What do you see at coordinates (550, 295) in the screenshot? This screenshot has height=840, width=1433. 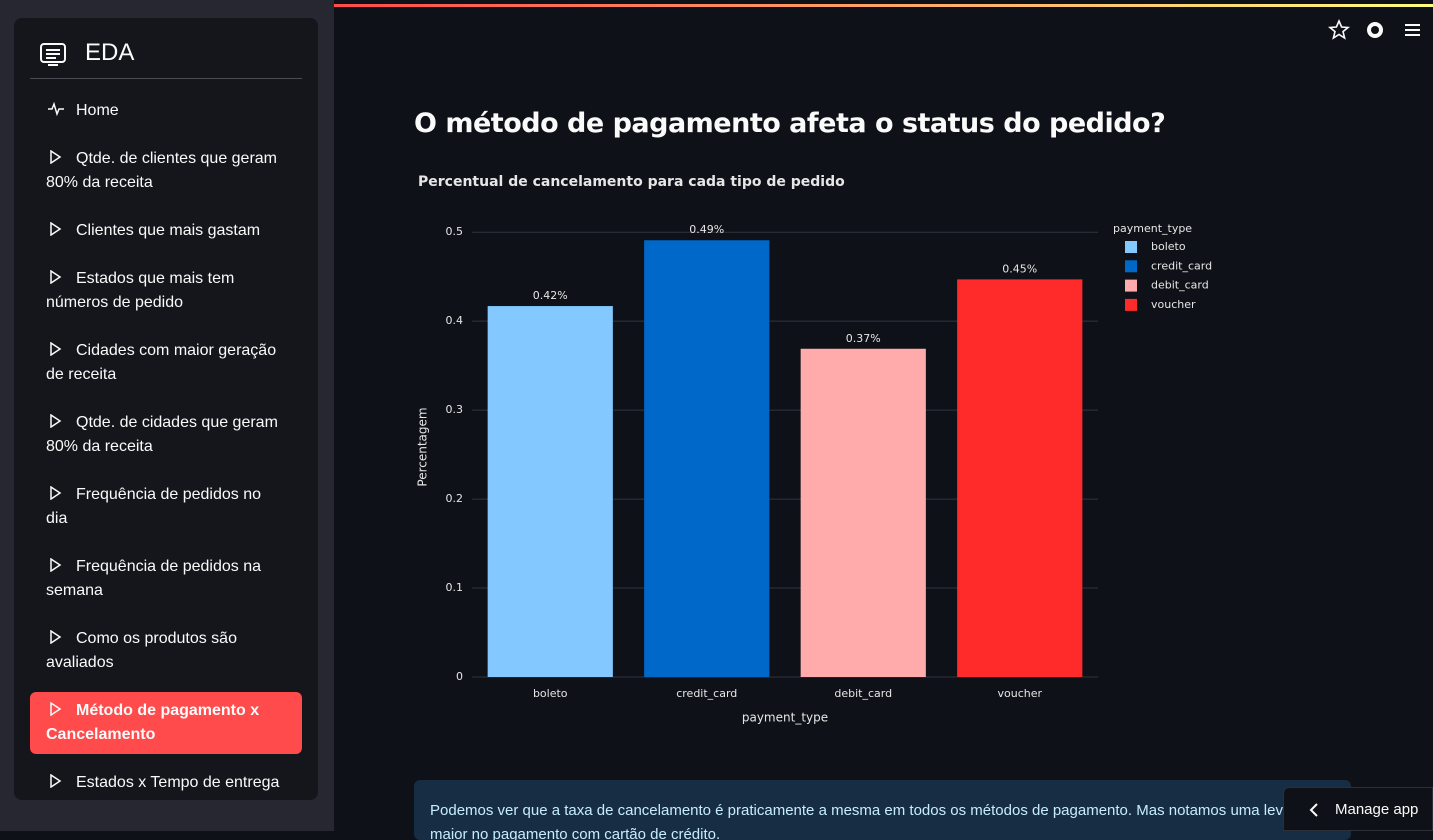 I see `value-label: 0.42%` at bounding box center [550, 295].